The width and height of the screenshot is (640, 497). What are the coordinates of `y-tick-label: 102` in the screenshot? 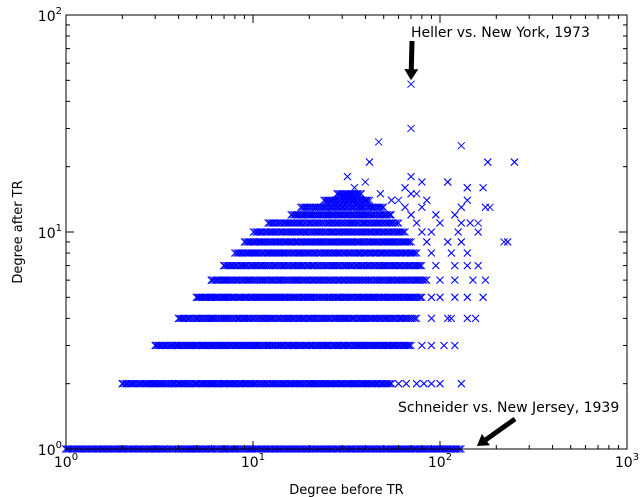 It's located at (50, 15).